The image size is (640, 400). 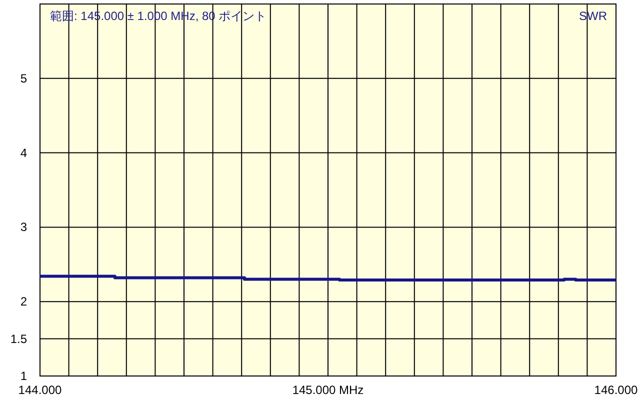 What do you see at coordinates (40, 390) in the screenshot?
I see `x-tick-label: 144.000` at bounding box center [40, 390].